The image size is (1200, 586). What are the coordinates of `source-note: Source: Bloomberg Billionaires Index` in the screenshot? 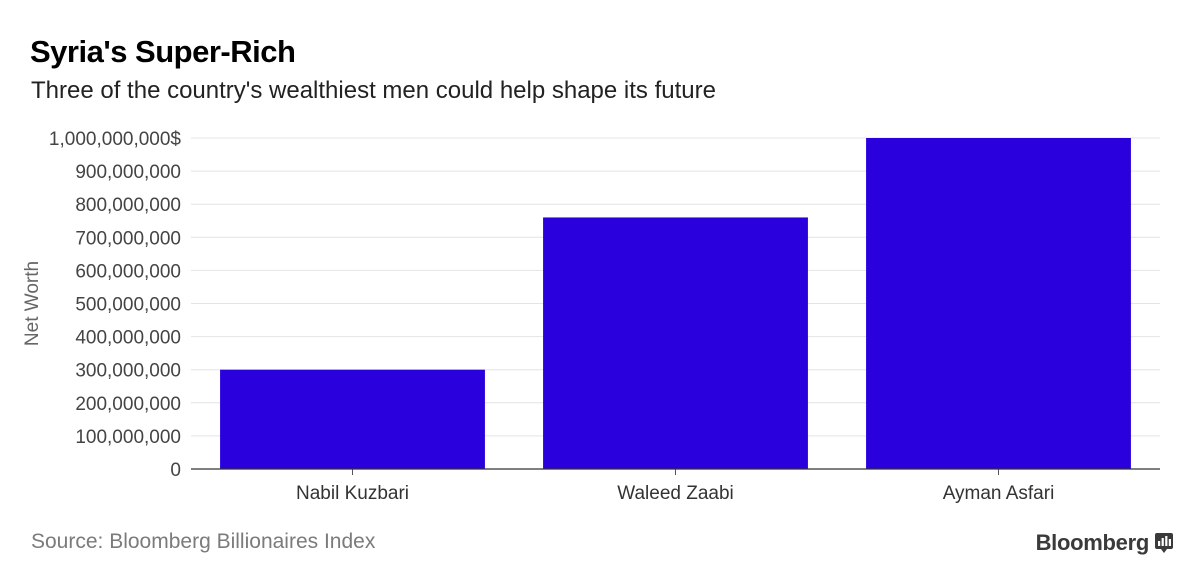 It's located at (203, 541).